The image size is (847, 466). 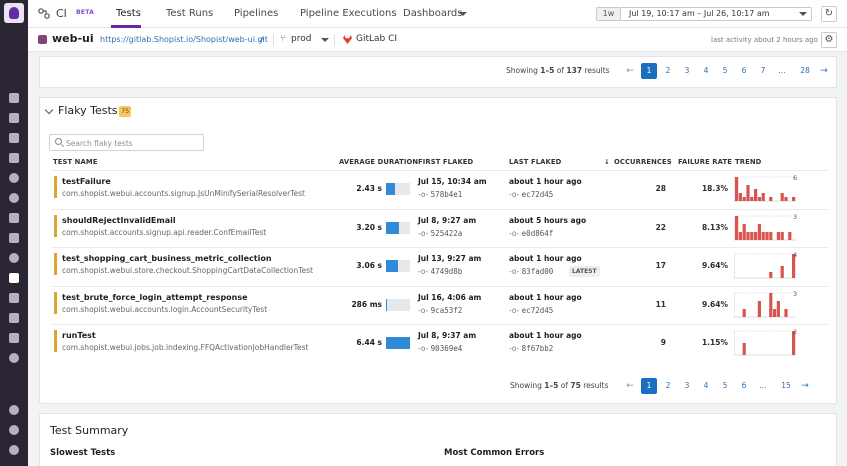 I want to click on search-field, so click(x=126, y=142).